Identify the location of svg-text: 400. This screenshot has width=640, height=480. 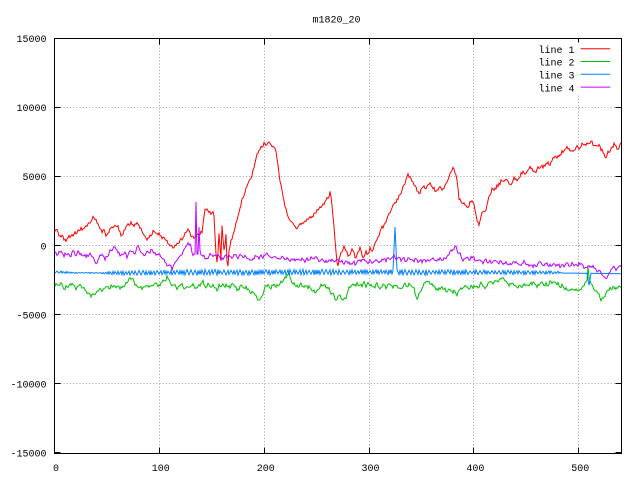
(475, 469).